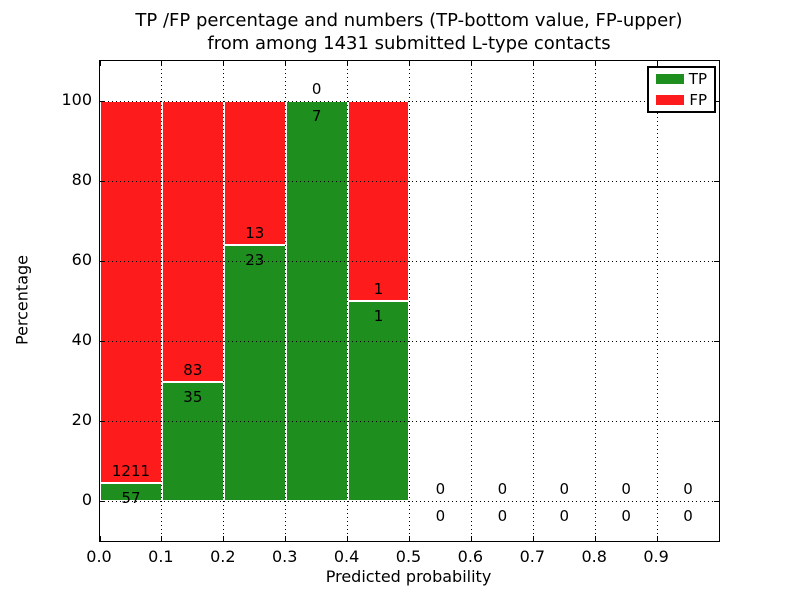 The width and height of the screenshot is (800, 600). I want to click on y-tick-label: 20, so click(81, 419).